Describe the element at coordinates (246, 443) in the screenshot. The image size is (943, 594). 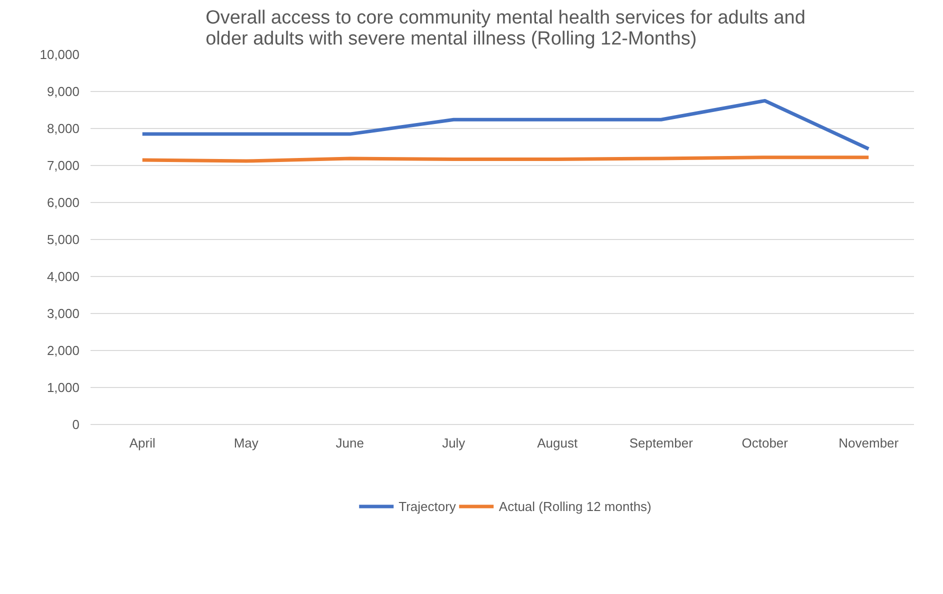
I see `x-tick-label: May` at that location.